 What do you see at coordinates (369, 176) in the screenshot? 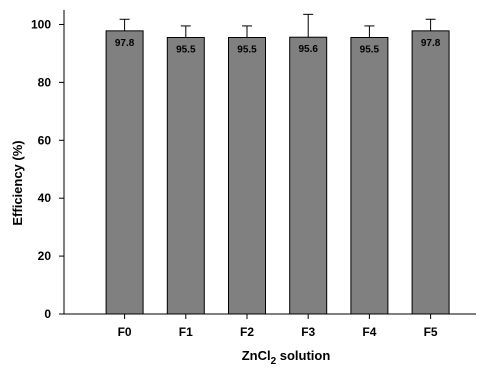
I see `bar-f4` at bounding box center [369, 176].